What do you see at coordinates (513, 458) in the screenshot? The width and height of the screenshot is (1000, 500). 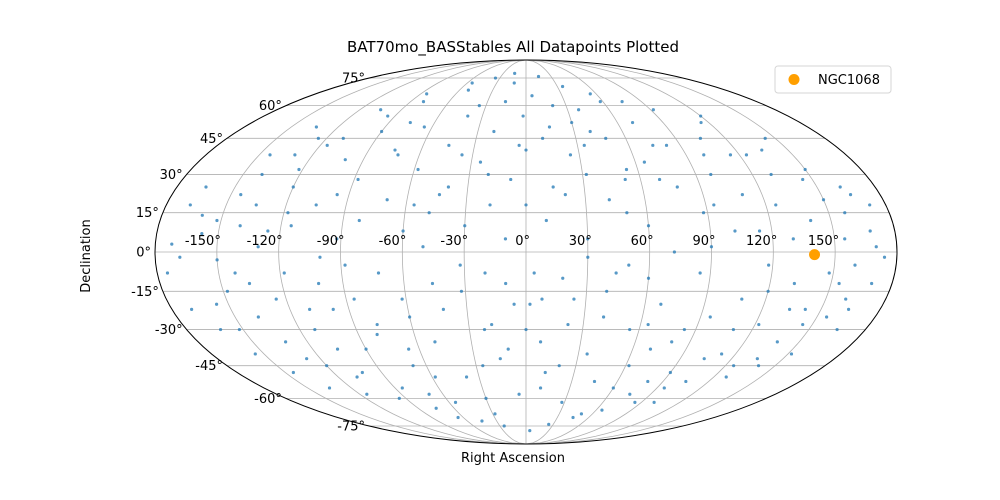 I see `x-axis-label: Right Ascension` at bounding box center [513, 458].